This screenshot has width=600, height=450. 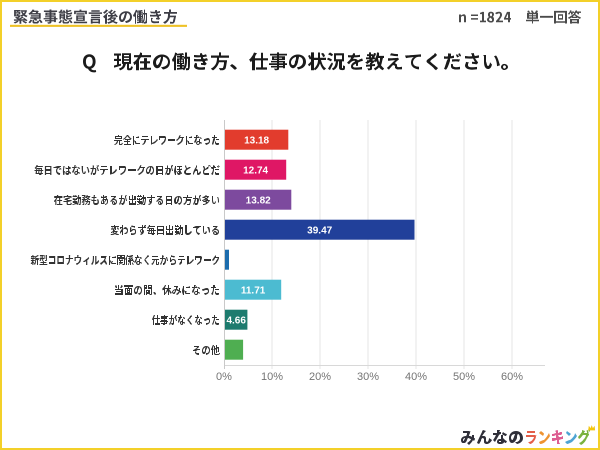 I want to click on svg-text: 40%, so click(x=416, y=377).